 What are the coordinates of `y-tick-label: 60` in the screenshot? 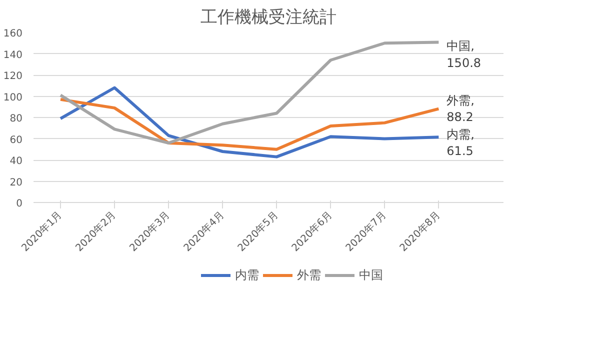 It's located at (16, 140).